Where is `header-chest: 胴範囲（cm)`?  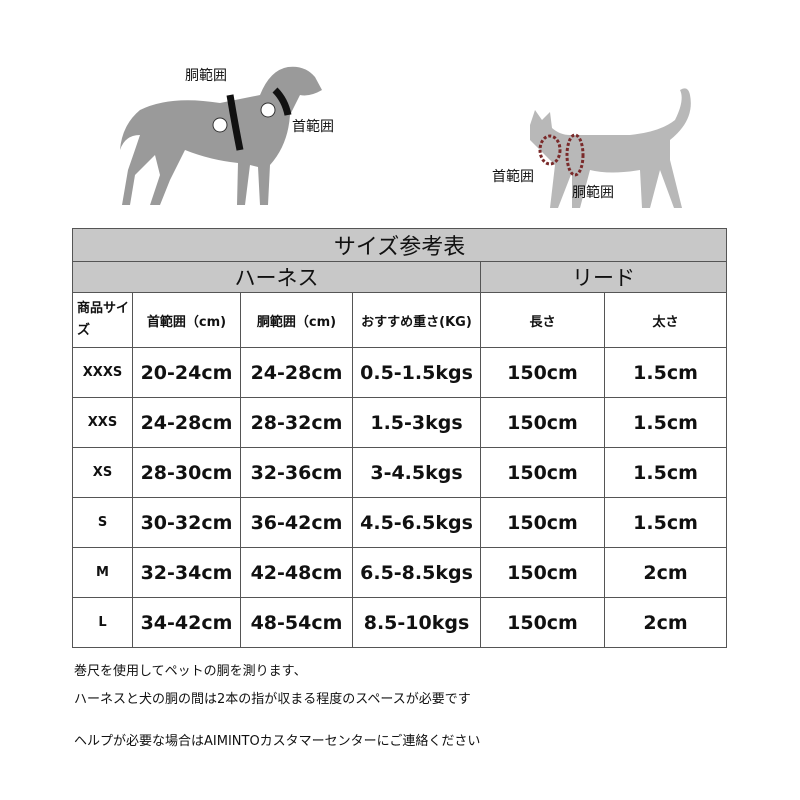 header-chest: 胴範囲（cm) is located at coordinates (296, 320).